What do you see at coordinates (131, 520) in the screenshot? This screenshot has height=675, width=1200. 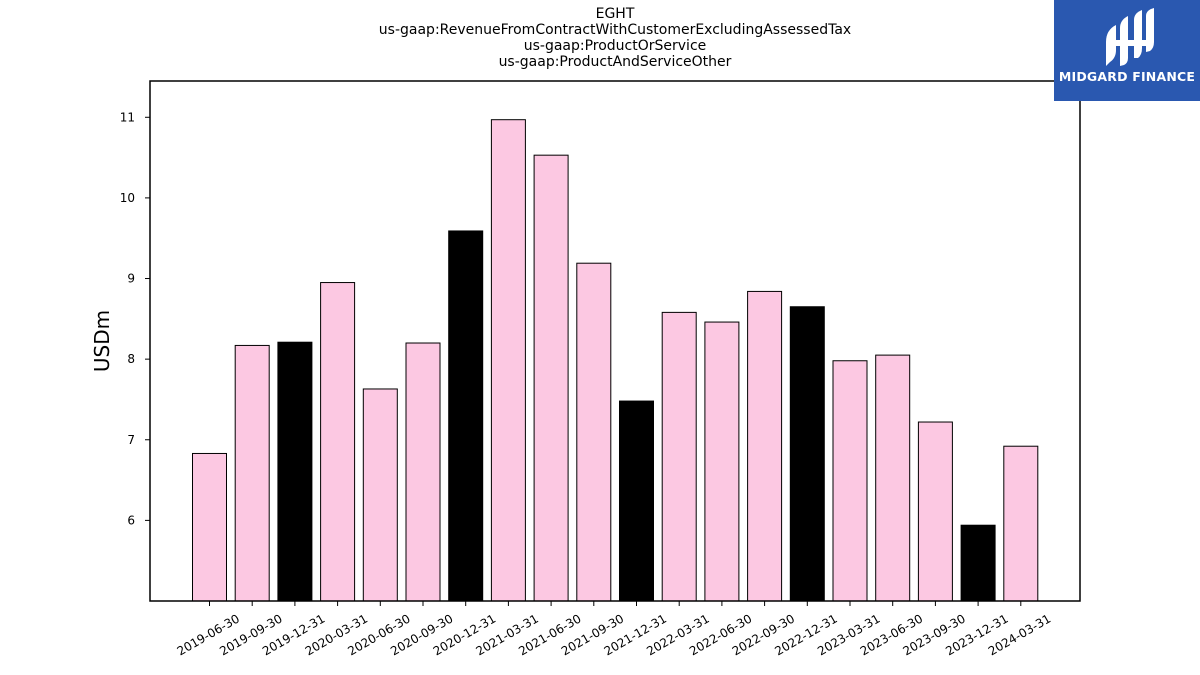 I see `y-tick-label: 6` at bounding box center [131, 520].